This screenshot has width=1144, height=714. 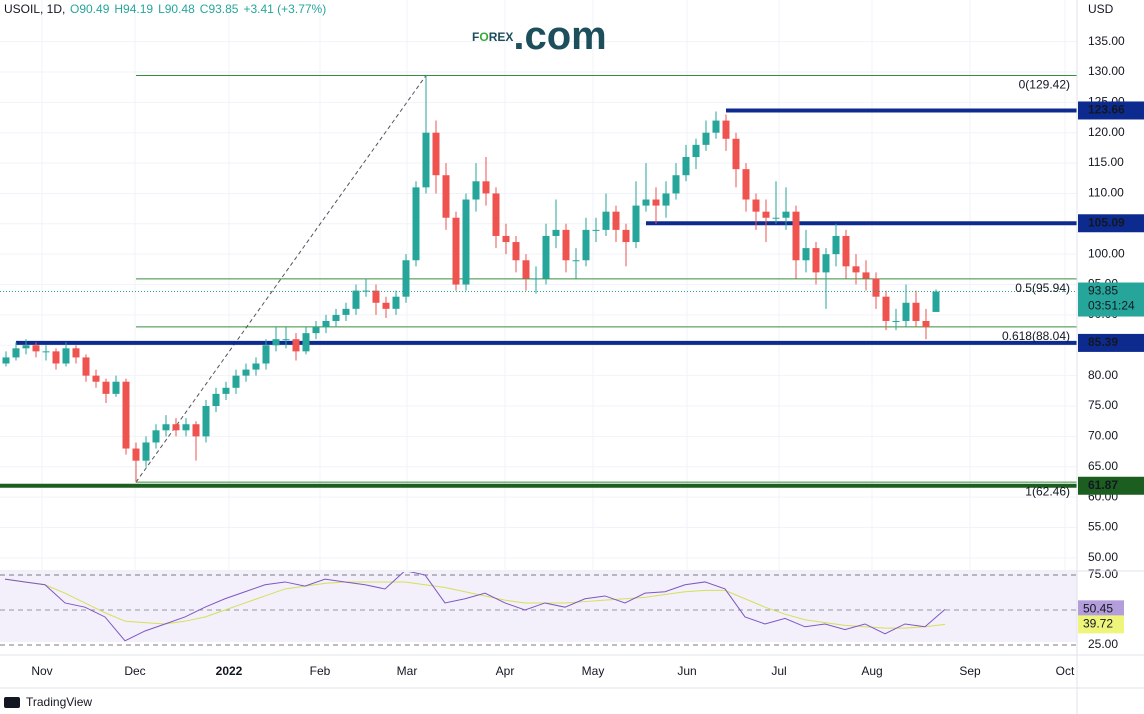 I want to click on quote-part: +3.41 (+3.77%), so click(x=284, y=9).